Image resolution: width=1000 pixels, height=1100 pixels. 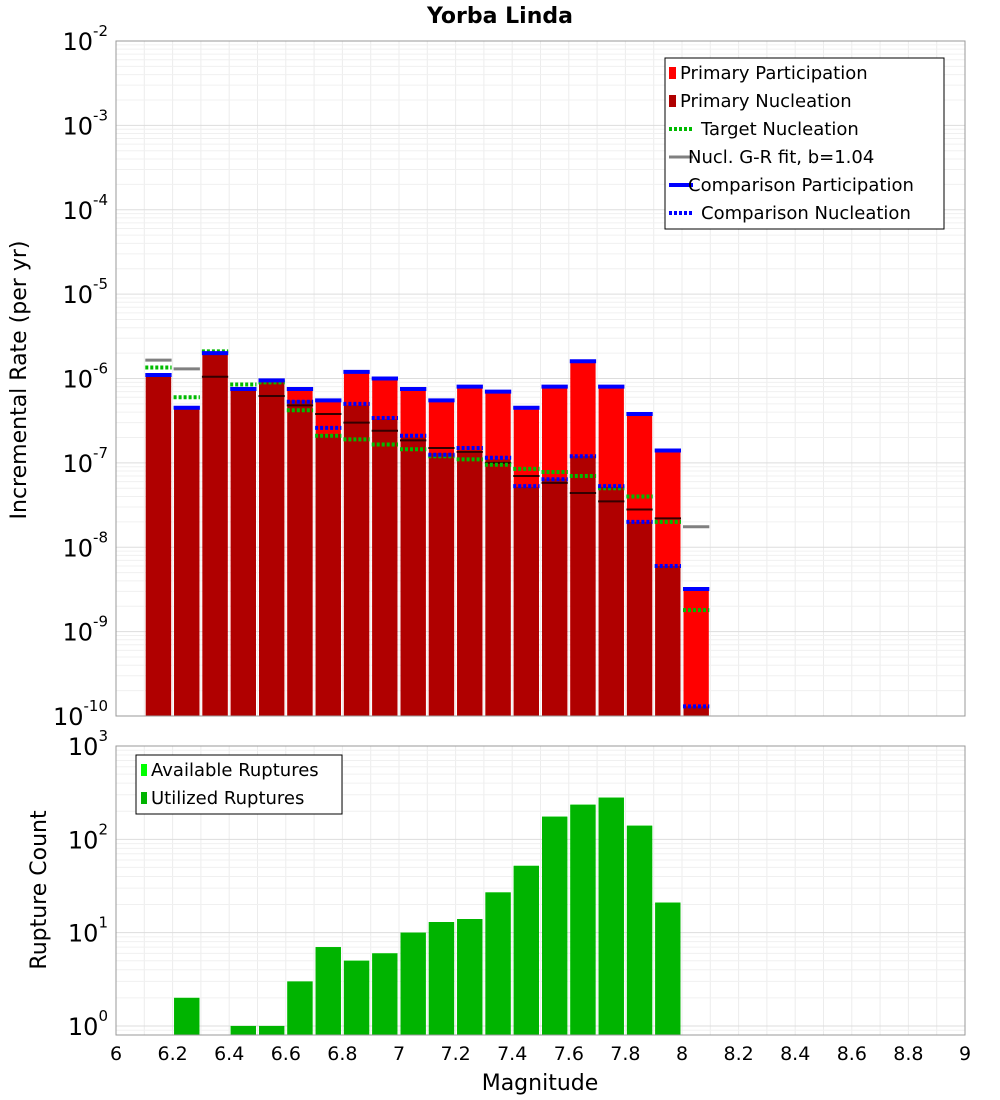 I want to click on x-tick-label: 7.4, so click(x=512, y=1054).